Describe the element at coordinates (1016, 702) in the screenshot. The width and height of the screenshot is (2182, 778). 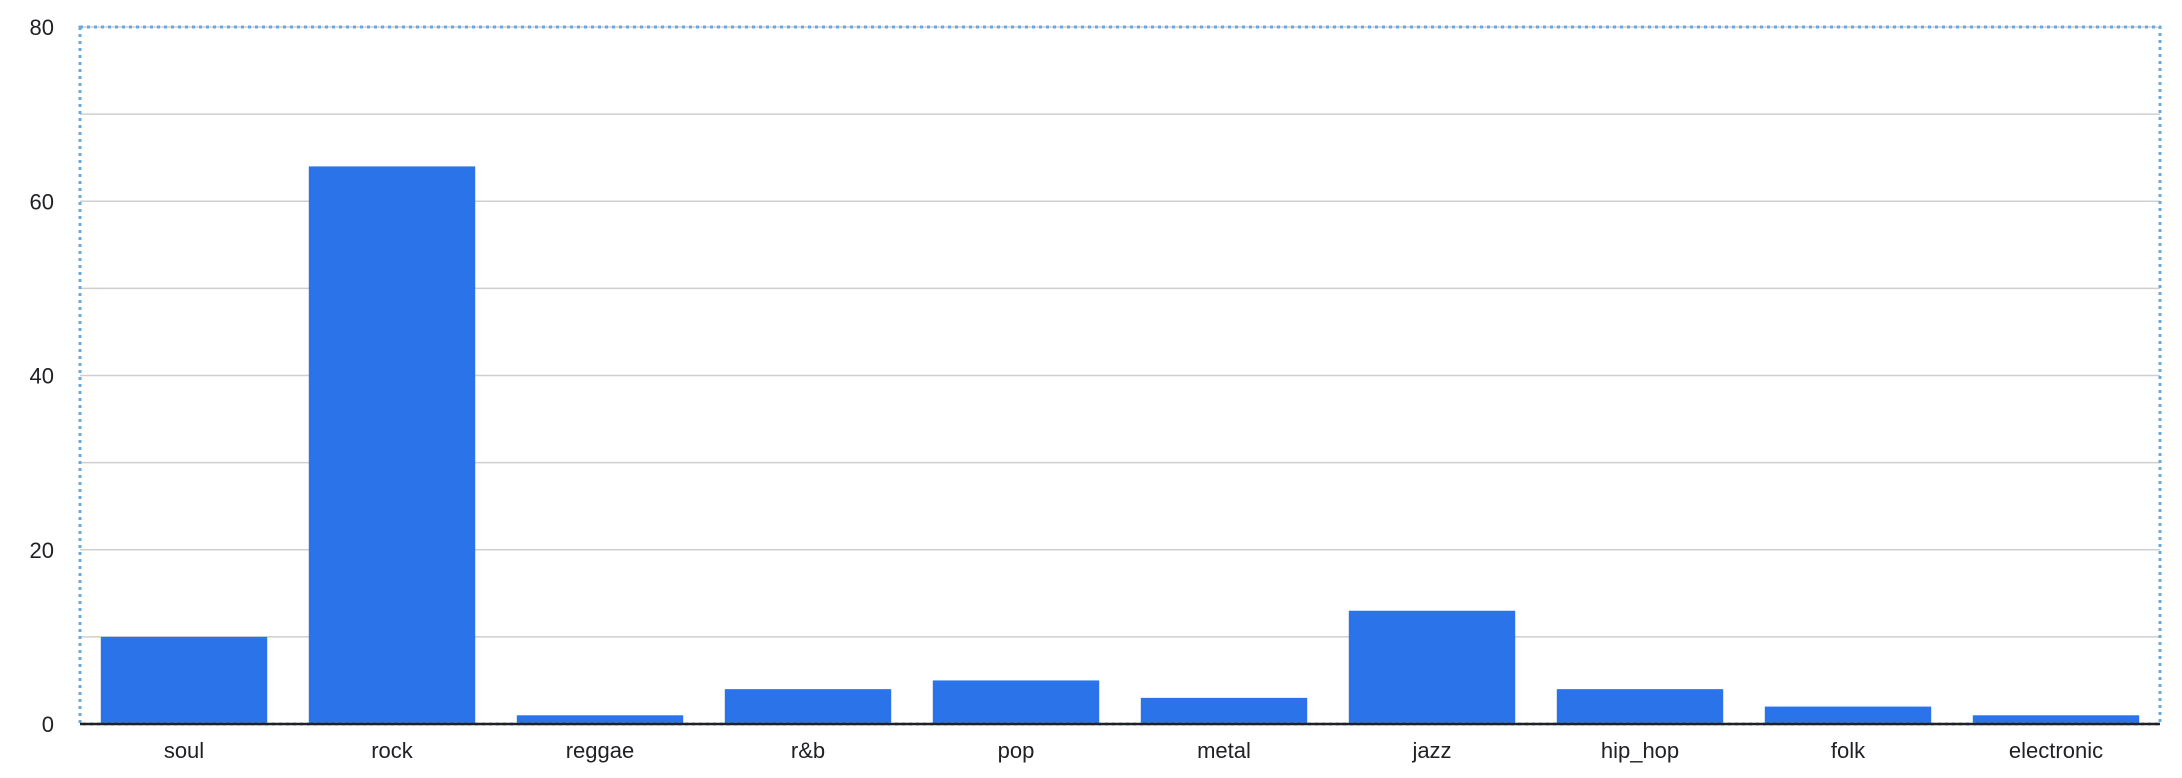
I see `bar-pop` at that location.